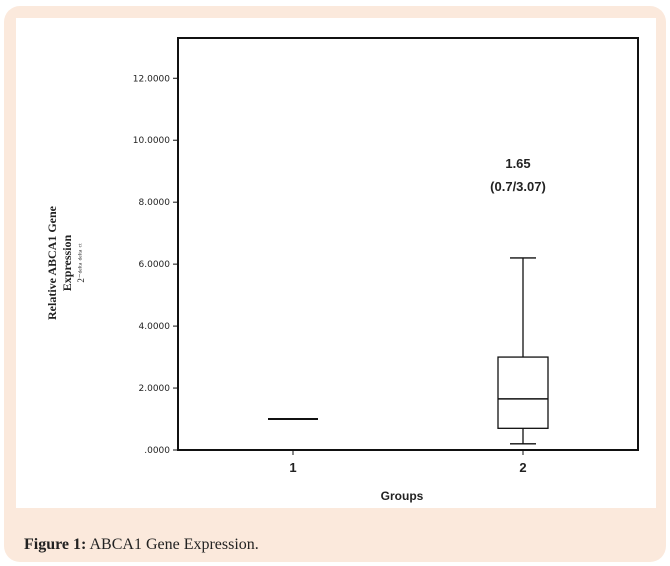 Image resolution: width=670 pixels, height=566 pixels. I want to click on annotation-iqr: (0.7/3.07), so click(518, 186).